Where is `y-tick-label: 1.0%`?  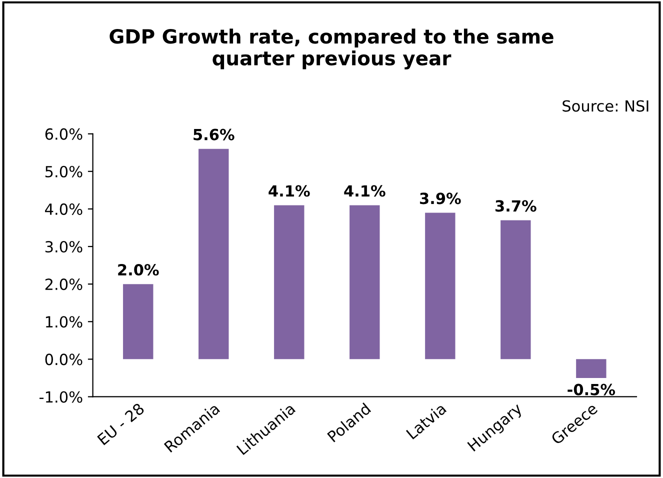 y-tick-label: 1.0% is located at coordinates (64, 322).